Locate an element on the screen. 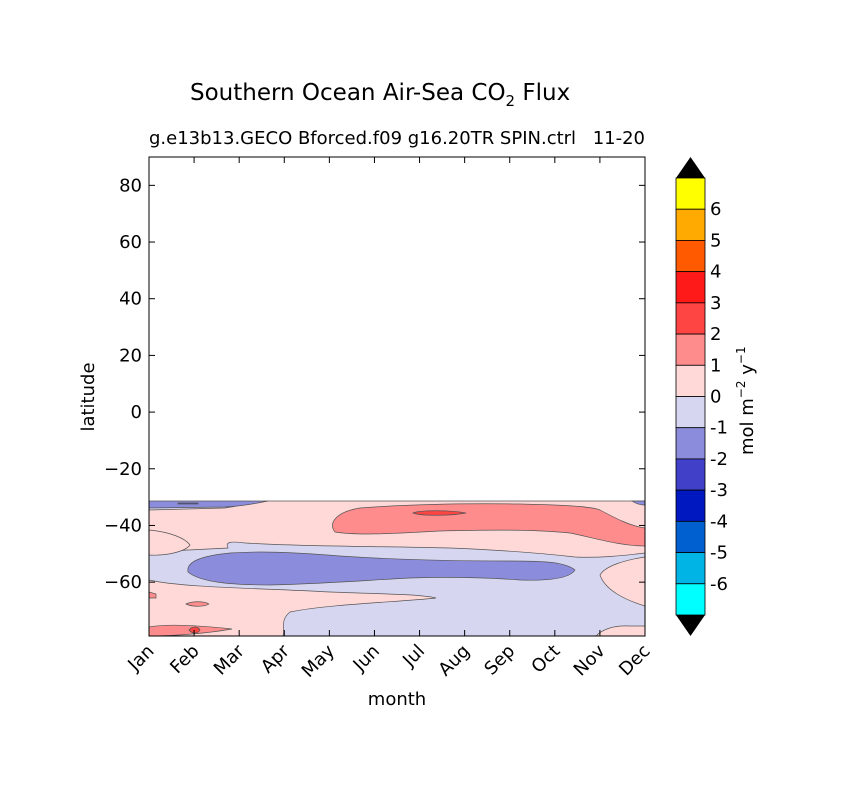  x-tick-label: Apr is located at coordinates (275, 658).